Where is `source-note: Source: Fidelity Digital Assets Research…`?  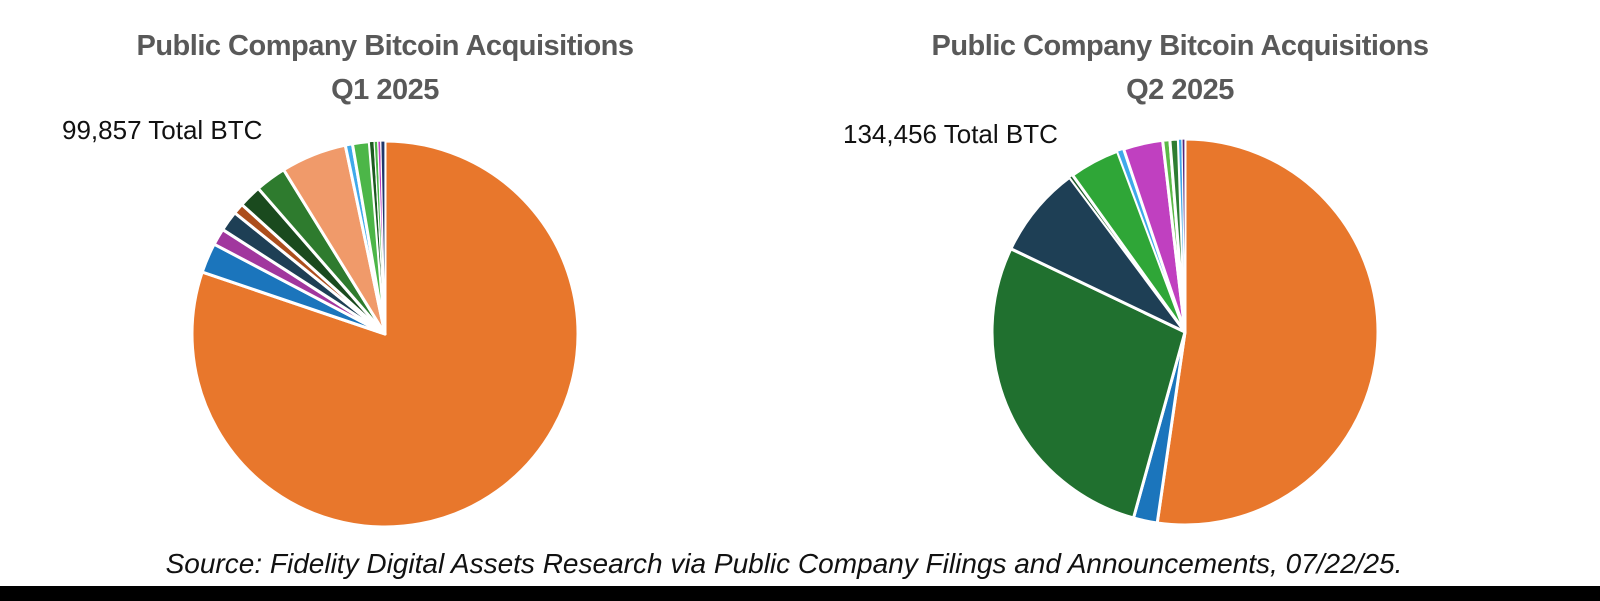 source-note: Source: Fidelity Digital Assets Research… is located at coordinates (784, 563).